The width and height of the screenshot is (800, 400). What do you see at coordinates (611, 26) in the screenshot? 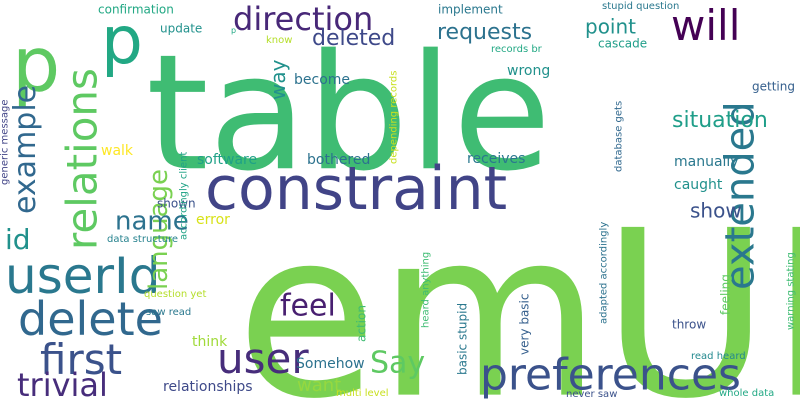
I see `word-point-23: point` at bounding box center [611, 26].